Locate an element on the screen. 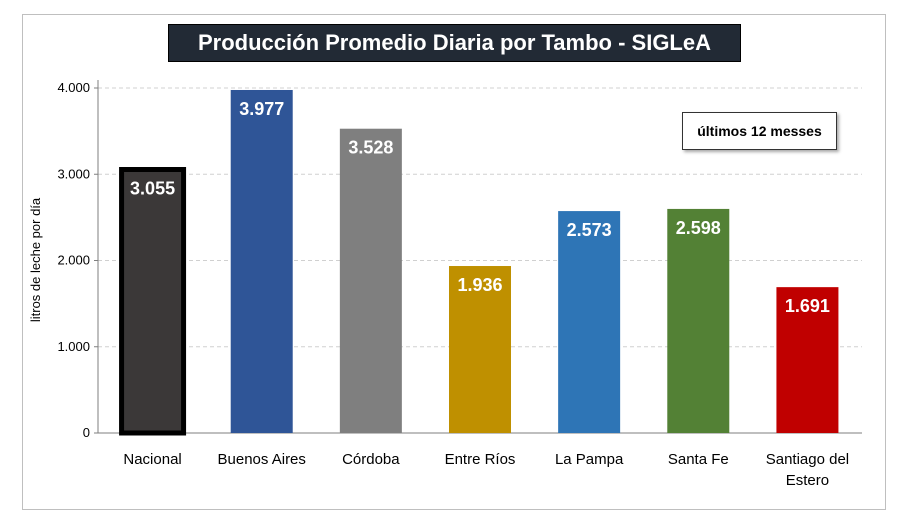  category-label: Santa Fe is located at coordinates (698, 459).